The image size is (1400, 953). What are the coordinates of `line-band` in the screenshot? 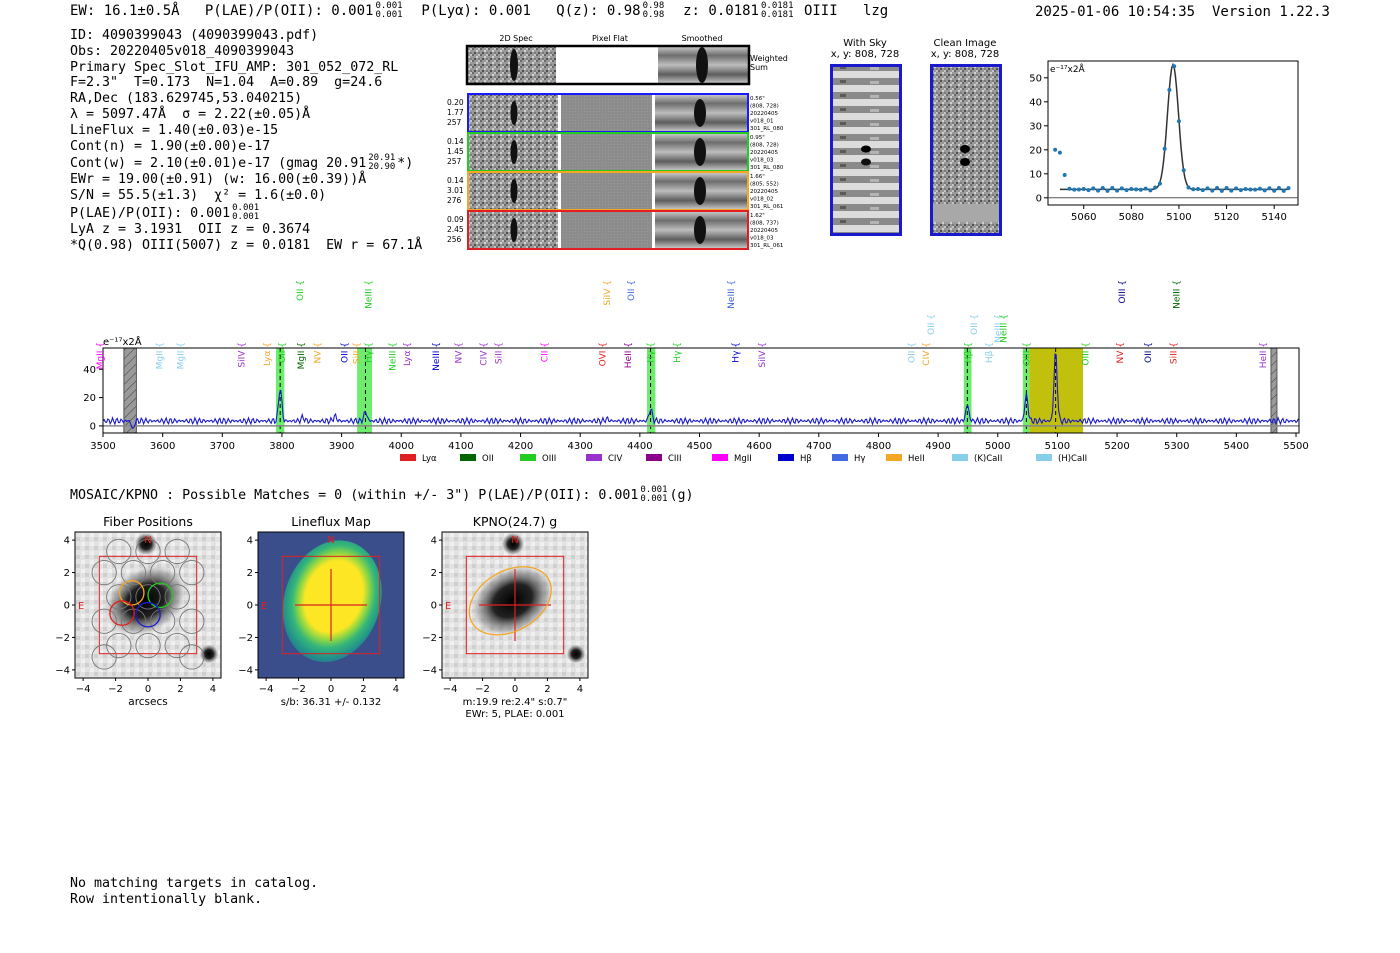 It's located at (365, 390).